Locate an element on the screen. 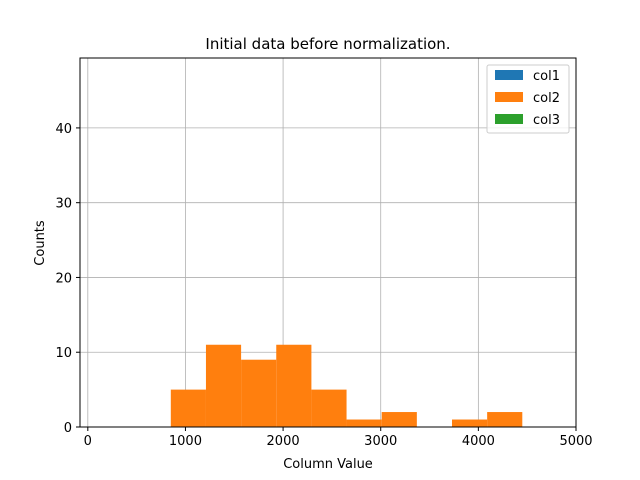 This screenshot has height=480, width=640. legend: col1 col2 col3 is located at coordinates (528, 99).